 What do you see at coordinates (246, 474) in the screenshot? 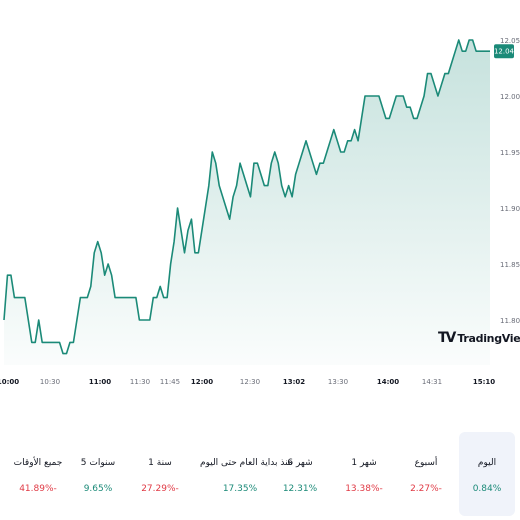
I see `period-4: منذ بداية العام حتى اليوم 17.35%` at bounding box center [246, 474].